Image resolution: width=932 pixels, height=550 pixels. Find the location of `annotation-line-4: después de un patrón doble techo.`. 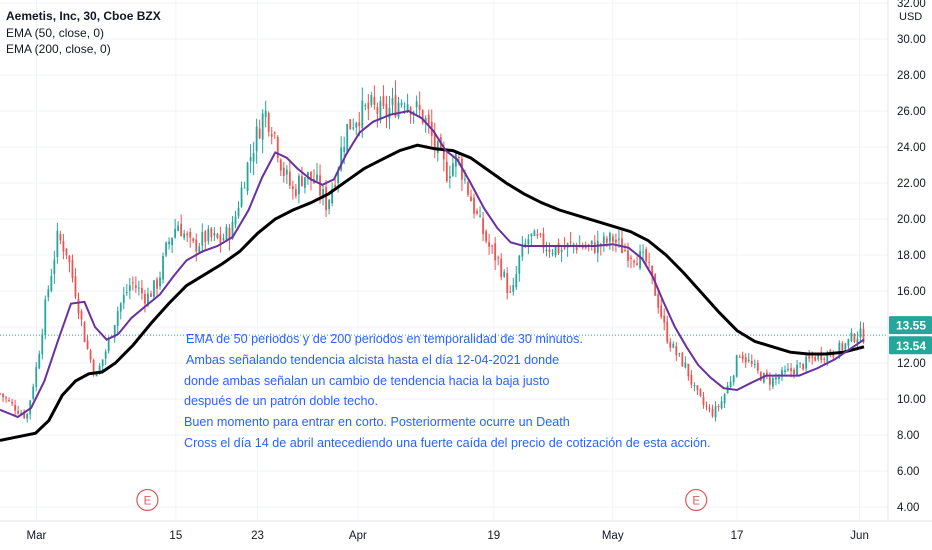

annotation-line-4: después de un patrón doble techo. is located at coordinates (281, 401).